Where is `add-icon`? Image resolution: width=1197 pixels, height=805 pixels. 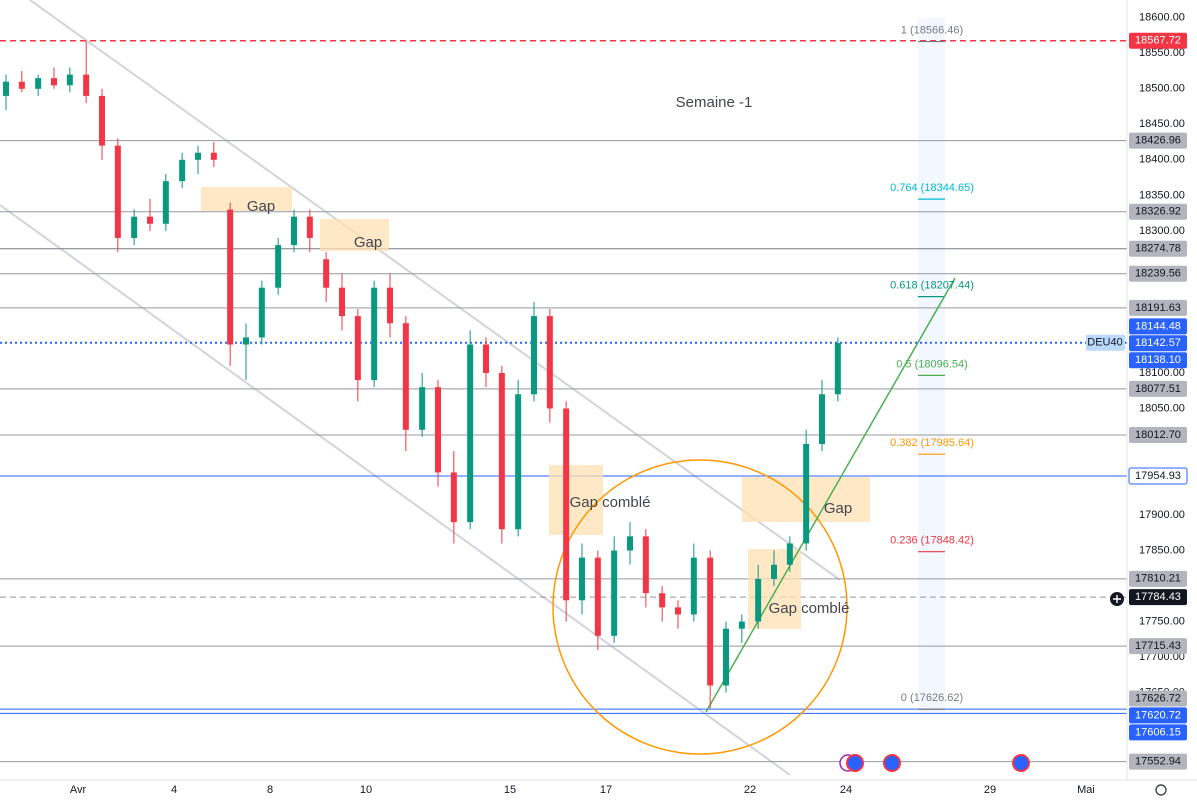 add-icon is located at coordinates (1117, 599).